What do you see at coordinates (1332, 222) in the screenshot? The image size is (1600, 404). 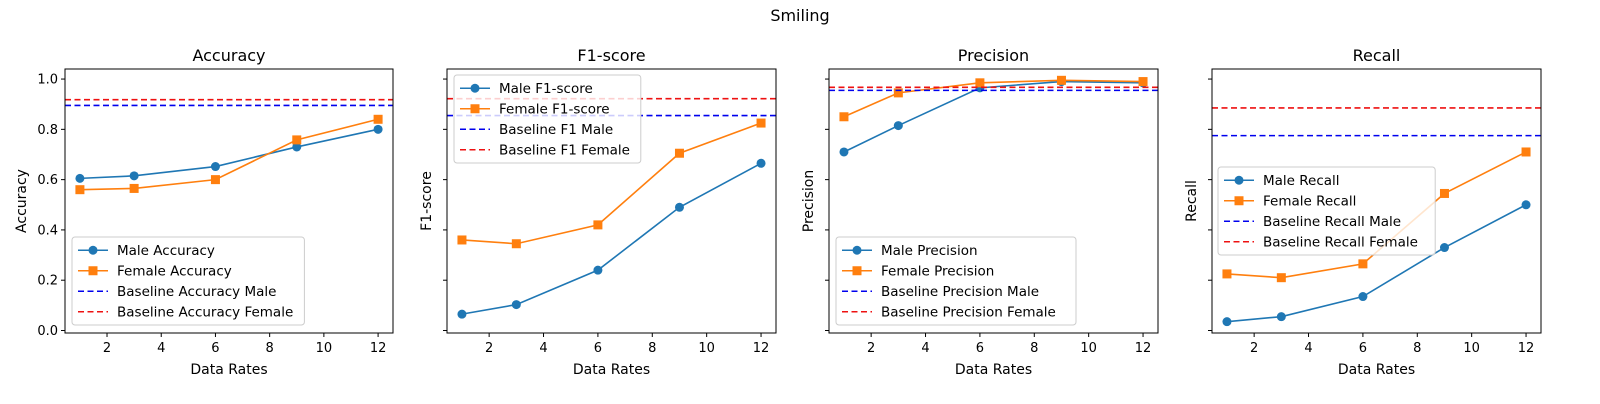 I see `legend-entry-baseline-recall-male-label: Baseline Recall Male` at bounding box center [1332, 222].